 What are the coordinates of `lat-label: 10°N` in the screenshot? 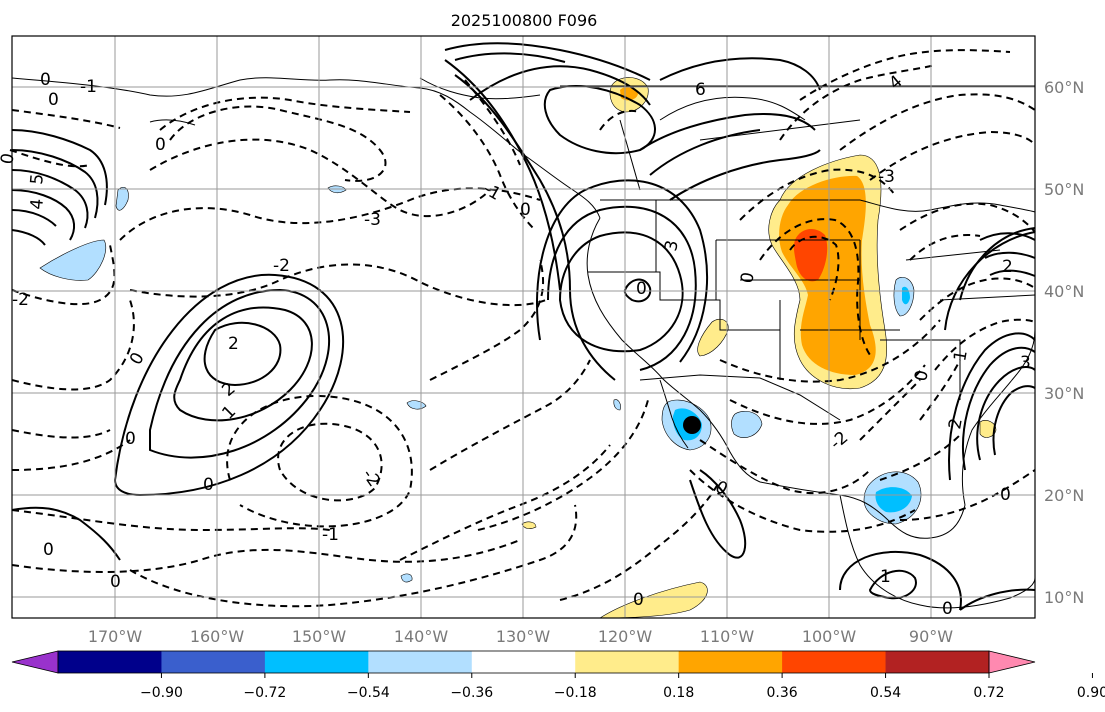 It's located at (1064, 597).